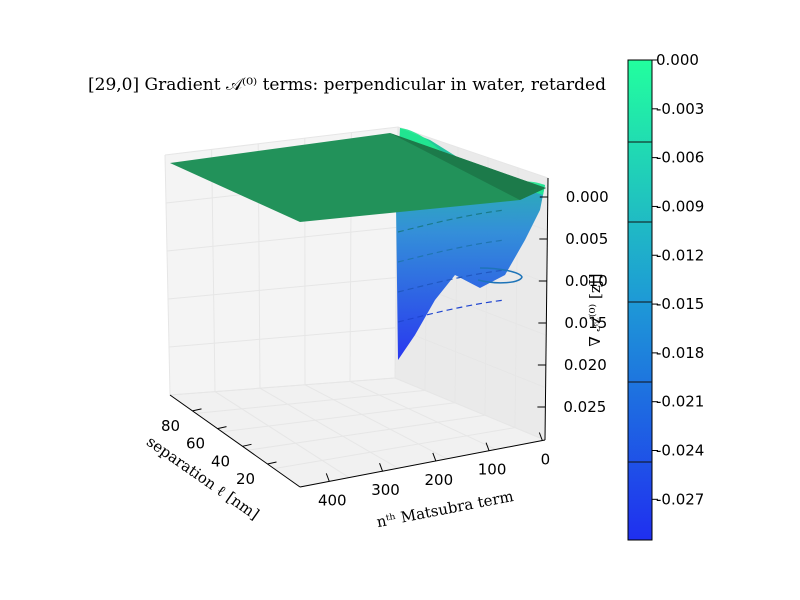  Describe the element at coordinates (586, 281) in the screenshot. I see `z-tick-label: 0.010` at that location.